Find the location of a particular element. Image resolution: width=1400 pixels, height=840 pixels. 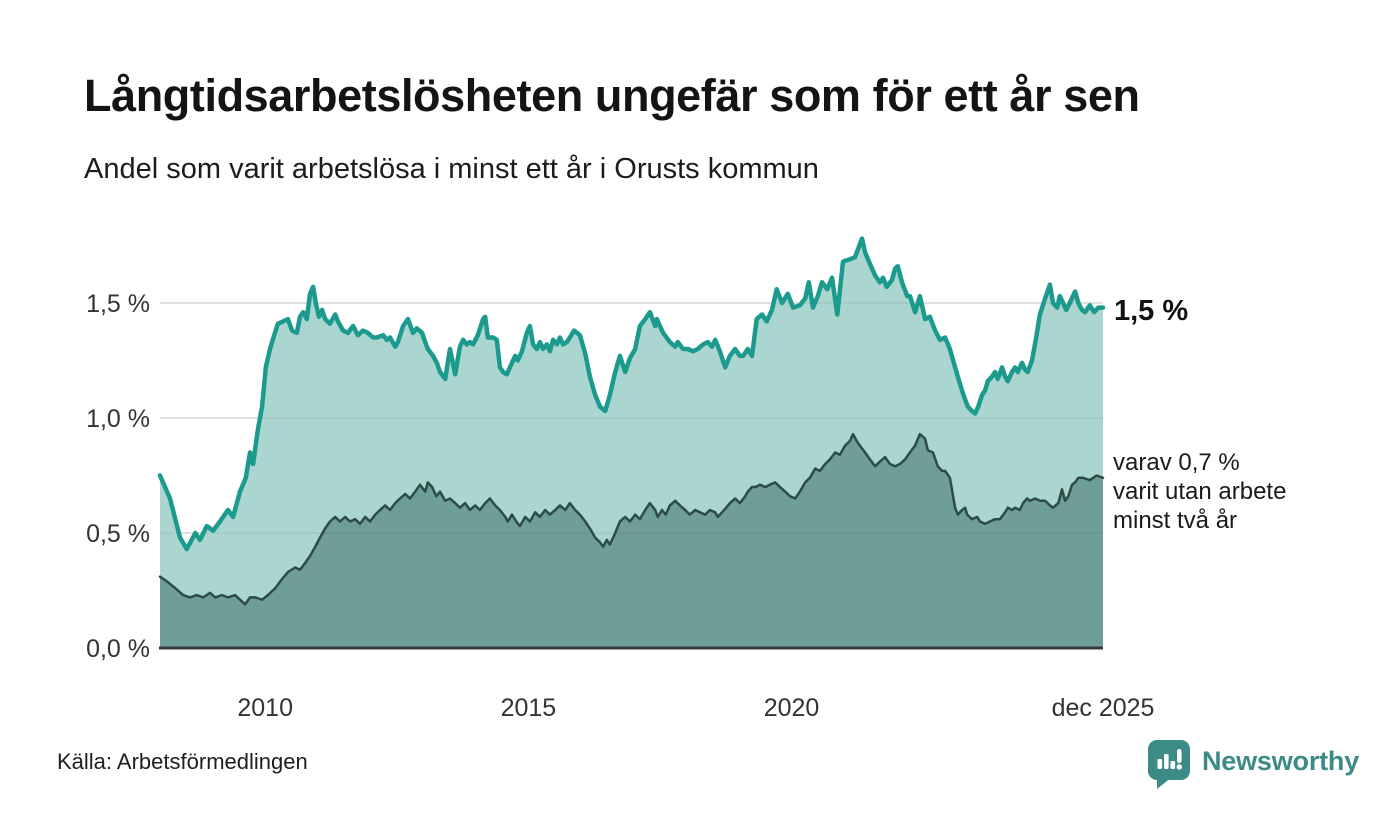

source-note: Källa: Arbetsförmedlingen is located at coordinates (182, 761).